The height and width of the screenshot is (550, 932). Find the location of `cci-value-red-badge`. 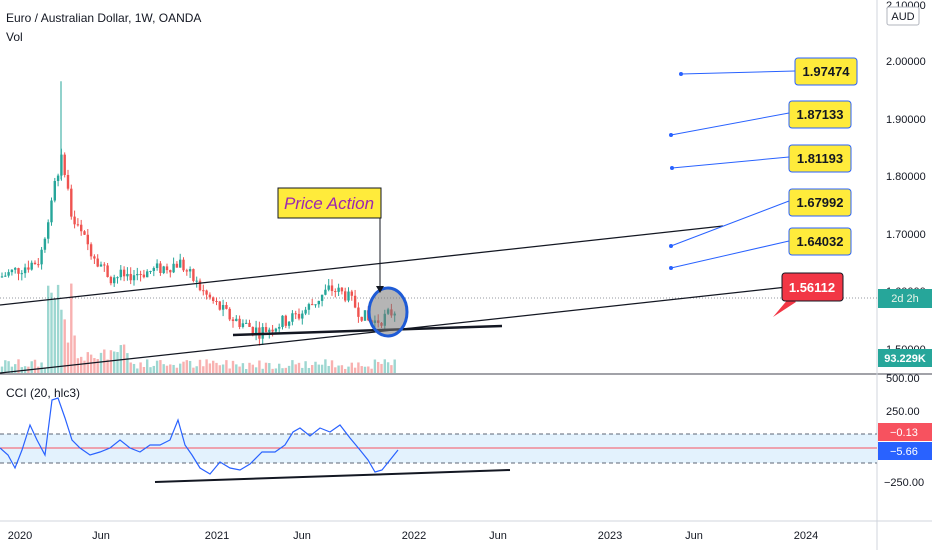

cci-value-red-badge is located at coordinates (905, 432).